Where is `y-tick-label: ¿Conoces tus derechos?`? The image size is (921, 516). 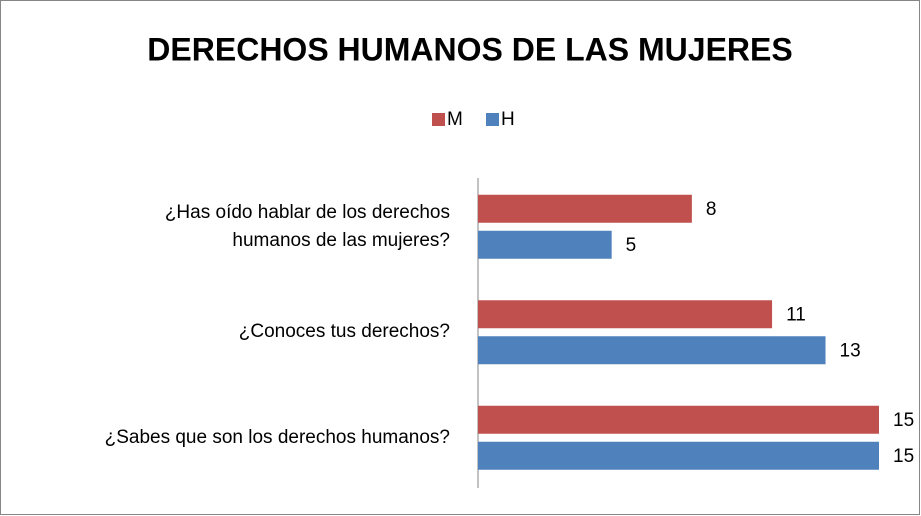
y-tick-label: ¿Conoces tus derechos? is located at coordinates (344, 332).